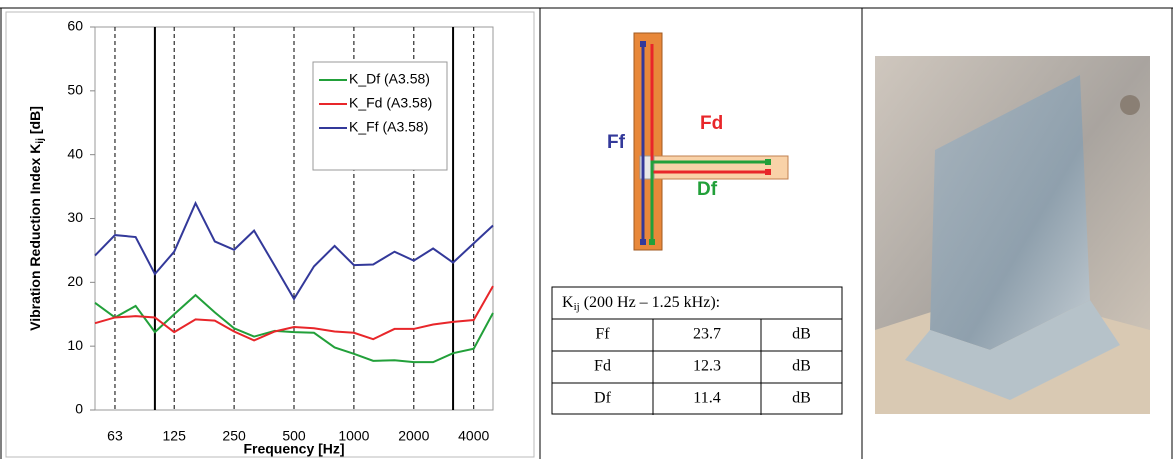 This screenshot has height=459, width=1173. What do you see at coordinates (602, 366) in the screenshot?
I see `table-cell: Fd` at bounding box center [602, 366].